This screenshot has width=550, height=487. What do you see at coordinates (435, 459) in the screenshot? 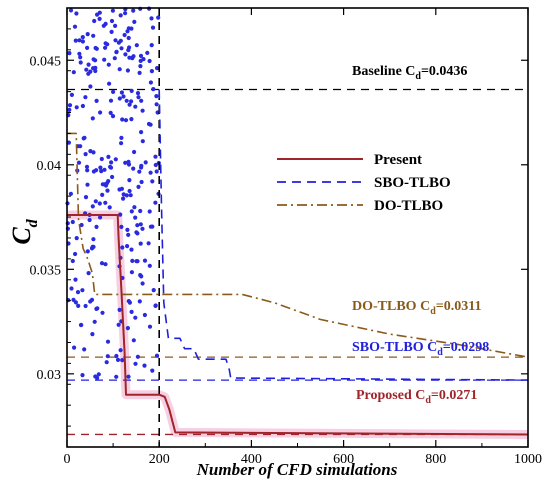
I see `x-tick-label: 800` at bounding box center [435, 459].